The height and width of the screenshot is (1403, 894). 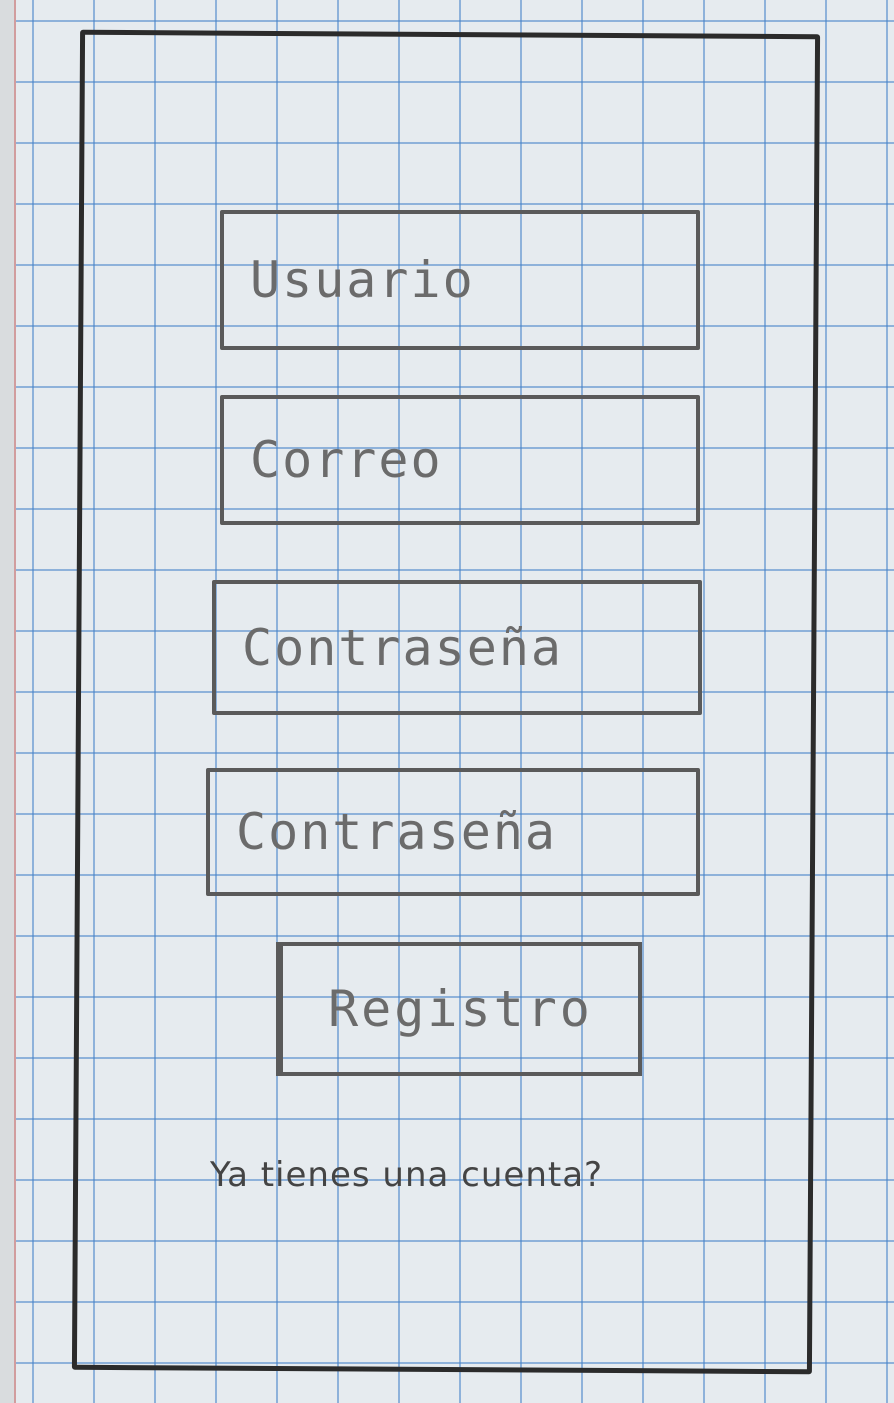 What do you see at coordinates (459, 1009) in the screenshot?
I see `register-button: Registro` at bounding box center [459, 1009].